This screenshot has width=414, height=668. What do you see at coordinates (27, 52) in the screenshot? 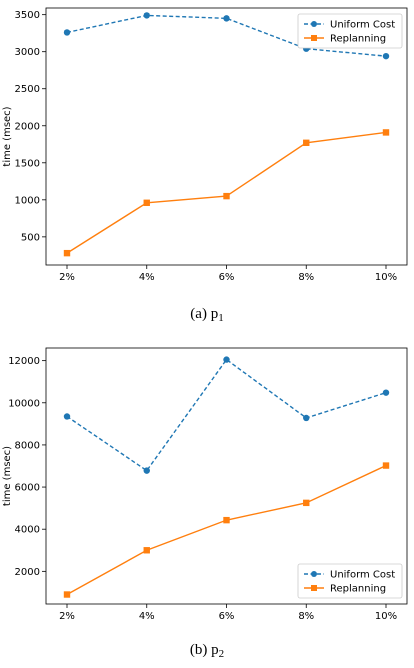
I see `y-tick-label: 3000` at bounding box center [27, 52].